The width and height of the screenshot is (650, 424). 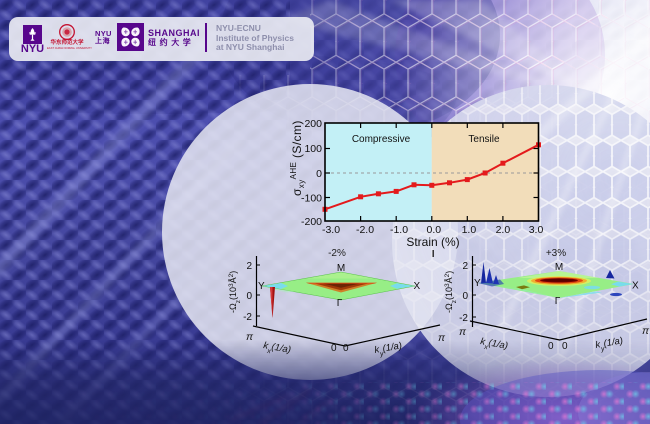 What do you see at coordinates (484, 139) in the screenshot?
I see `svg-text: Tensile` at bounding box center [484, 139].